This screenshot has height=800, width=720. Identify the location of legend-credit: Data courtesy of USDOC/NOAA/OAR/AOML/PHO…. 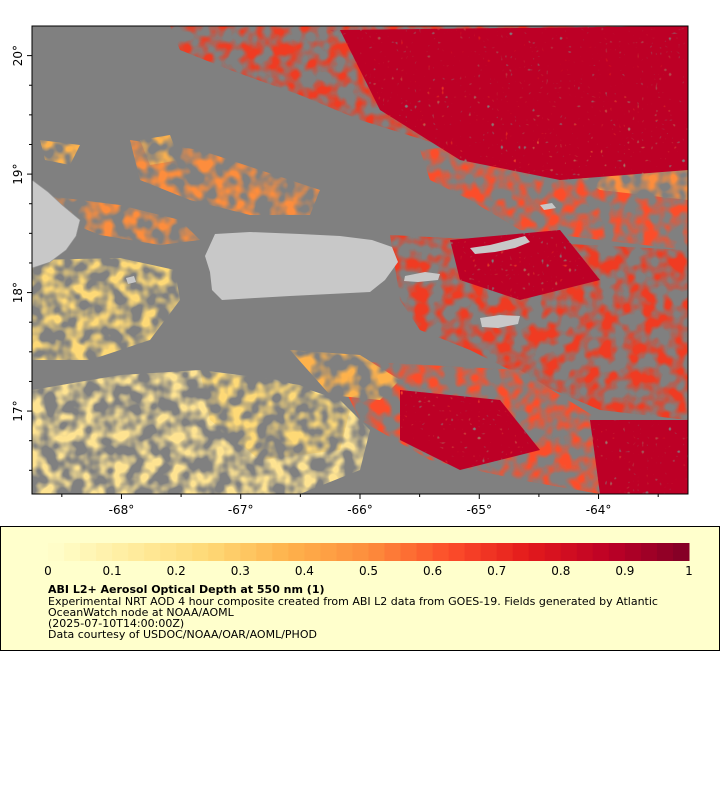
(182, 634).